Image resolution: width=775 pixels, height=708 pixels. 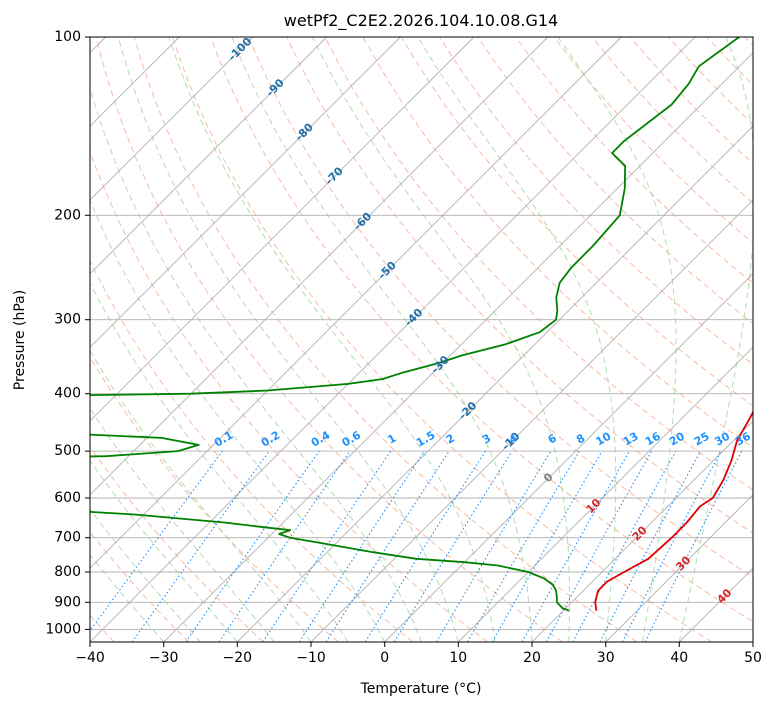 I want to click on x-tick-label: −30, so click(x=164, y=658).